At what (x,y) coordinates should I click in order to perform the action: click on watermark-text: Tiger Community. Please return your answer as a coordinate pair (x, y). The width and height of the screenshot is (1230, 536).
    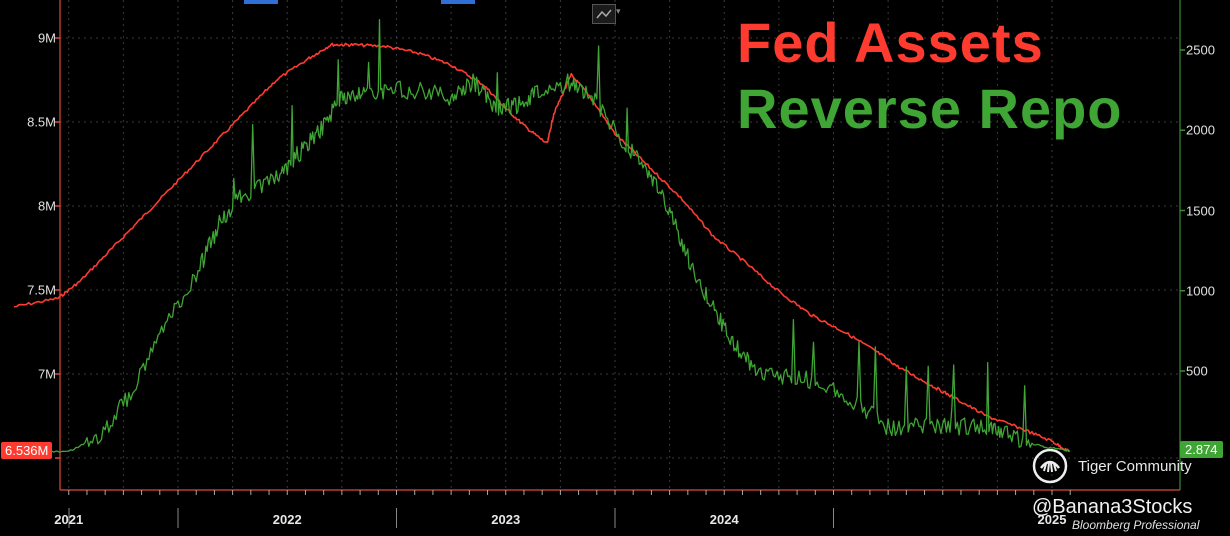
    Looking at the image, I should click on (1135, 466).